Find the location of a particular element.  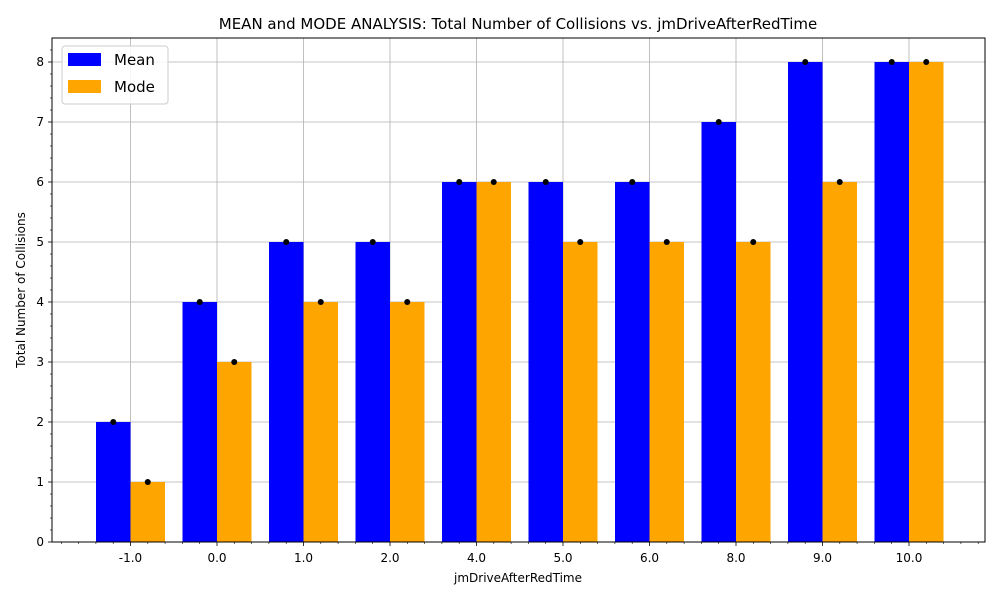

x-tick-label: 6.0 is located at coordinates (649, 558).